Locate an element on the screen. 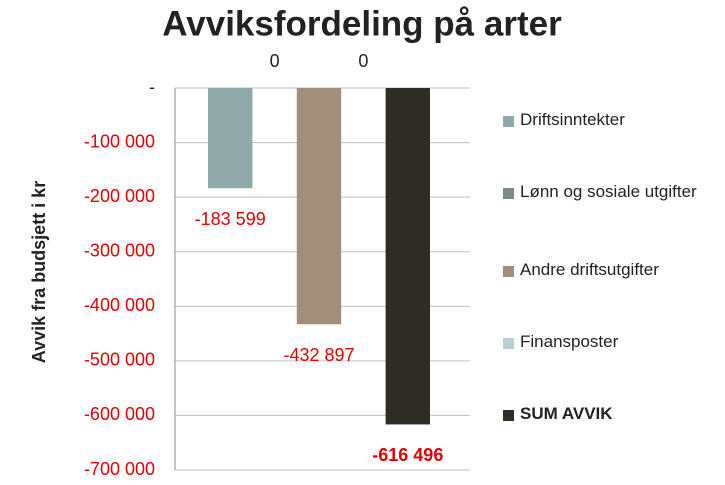  legend-item: Lønn og sosiale utgifter is located at coordinates (603, 194).